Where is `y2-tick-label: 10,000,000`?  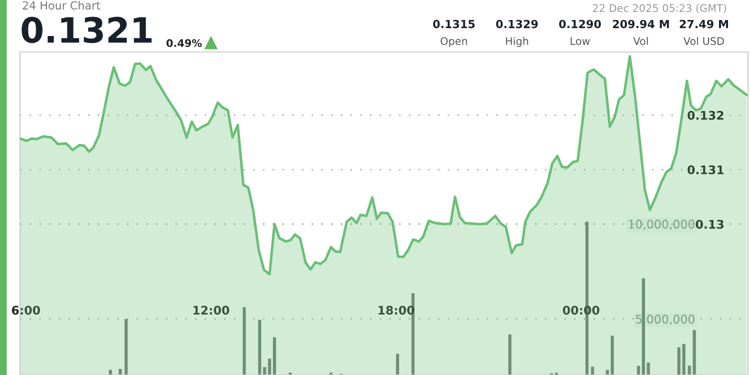 y2-tick-label: 10,000,000 is located at coordinates (661, 225).